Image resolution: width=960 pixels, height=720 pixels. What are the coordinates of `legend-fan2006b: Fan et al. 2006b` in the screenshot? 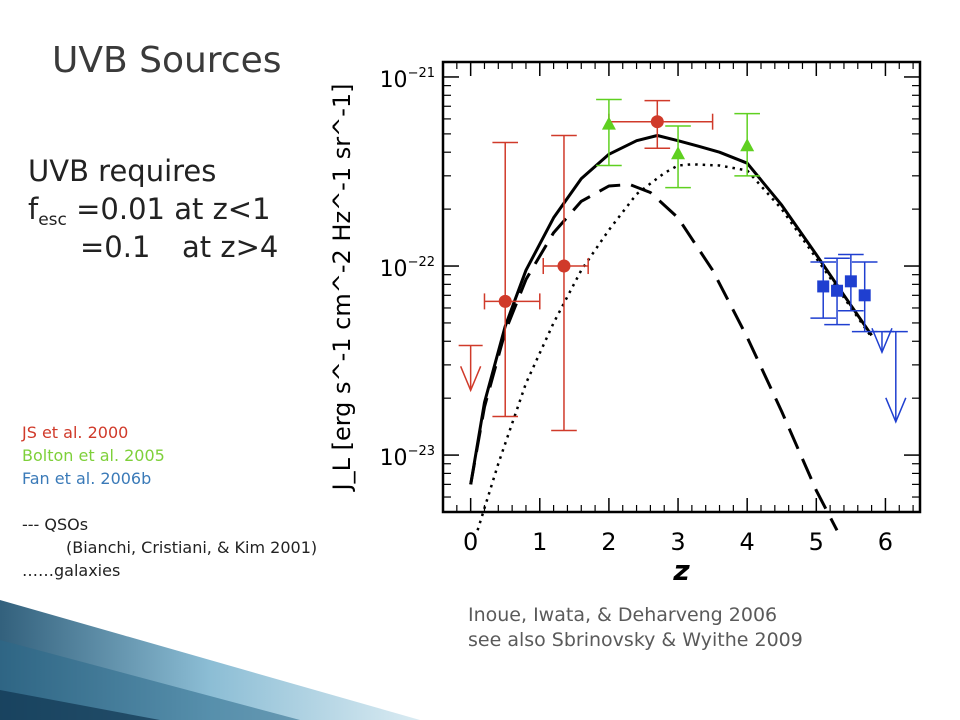 It's located at (87, 478).